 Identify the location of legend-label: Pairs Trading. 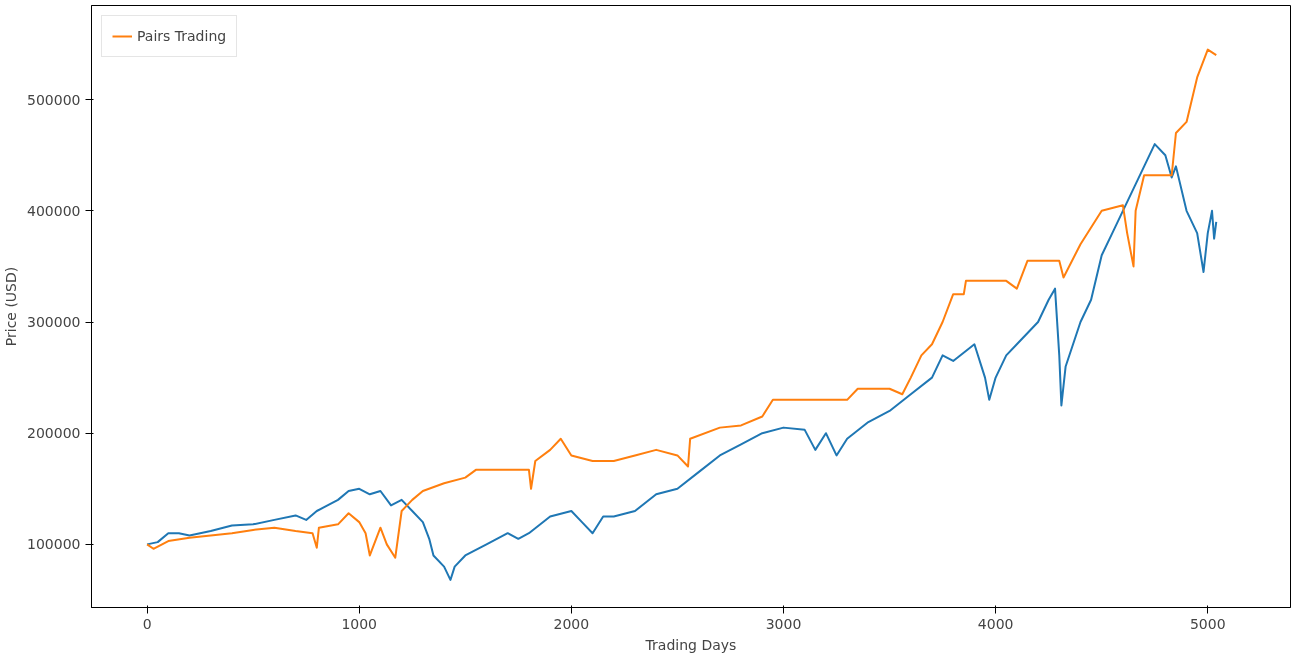
(182, 36).